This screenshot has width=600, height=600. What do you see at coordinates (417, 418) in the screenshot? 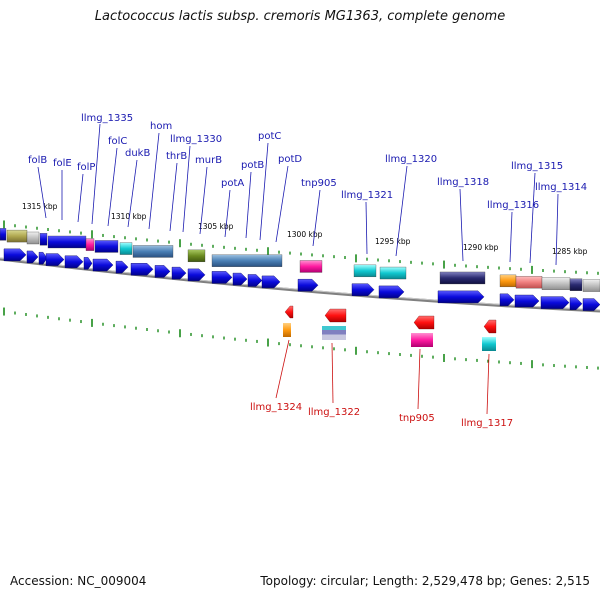
I see `gene-label-tnp905-minus: tnp905` at bounding box center [417, 418].